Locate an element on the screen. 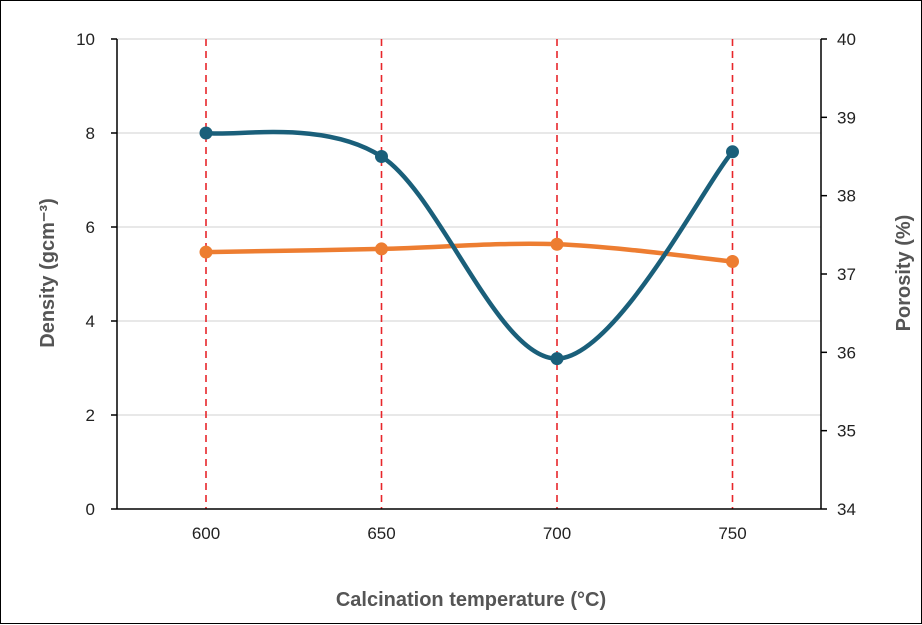  left-tick-label: 0 is located at coordinates (90, 509).